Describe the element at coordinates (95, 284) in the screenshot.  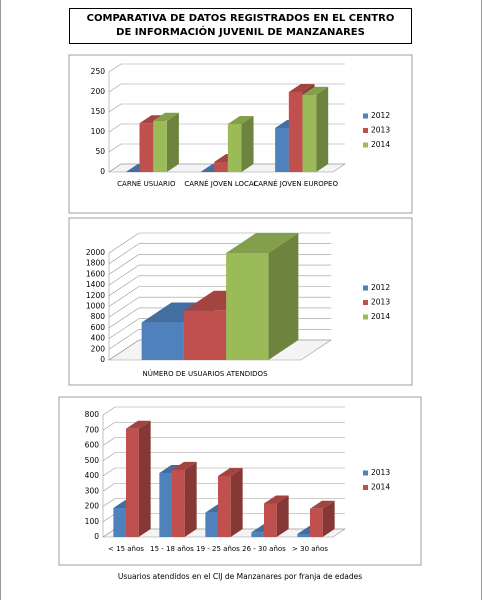
I see `y-tick-label: 1400` at that location.